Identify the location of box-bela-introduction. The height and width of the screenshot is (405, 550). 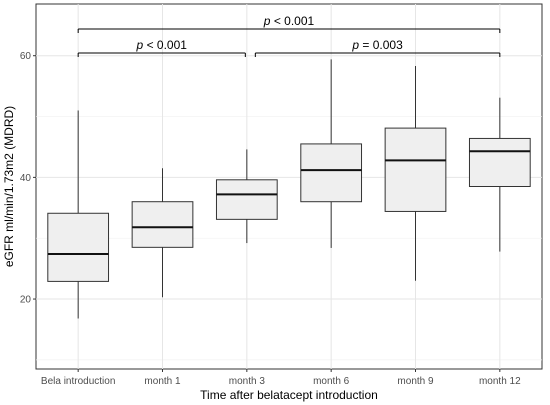
(78, 214).